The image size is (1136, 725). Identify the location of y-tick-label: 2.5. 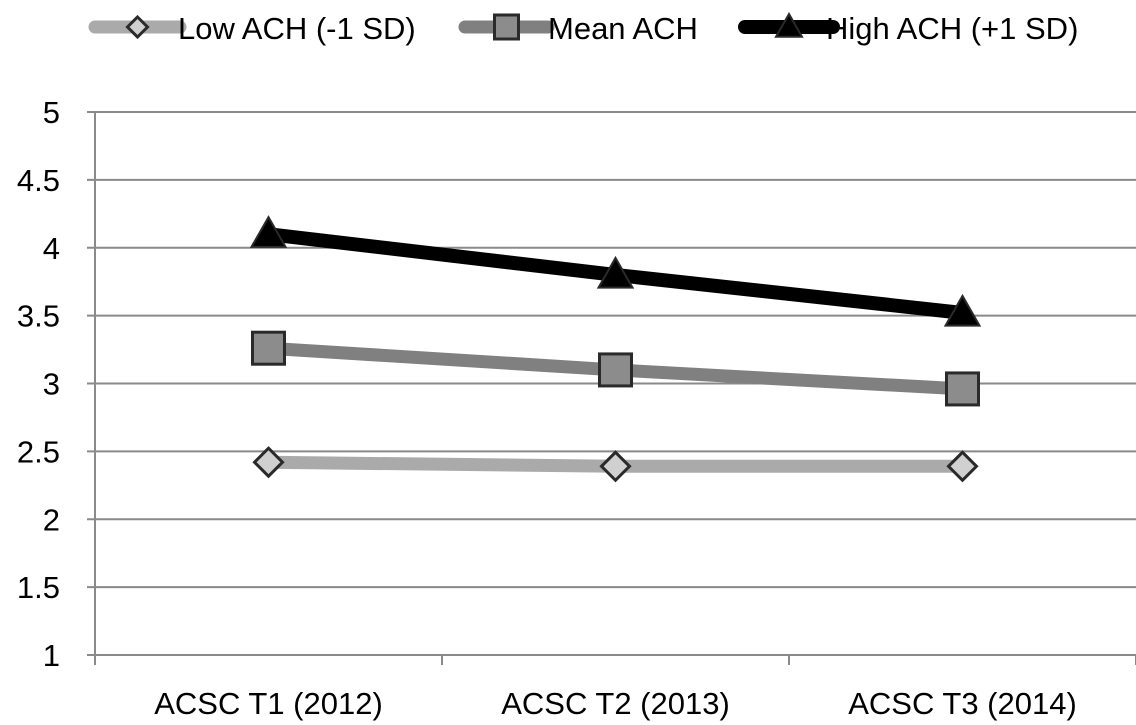
(38, 451).